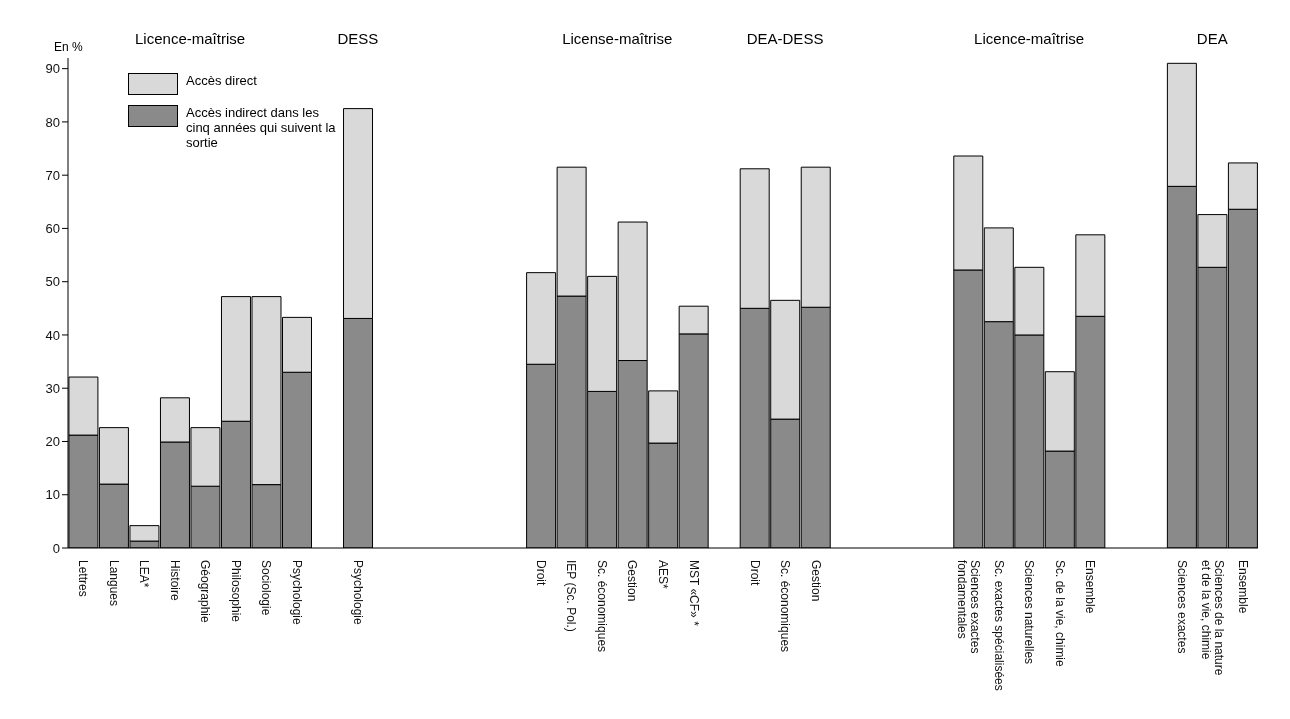  Describe the element at coordinates (235, 591) in the screenshot. I see `x-tick-label: Philosophie` at that location.